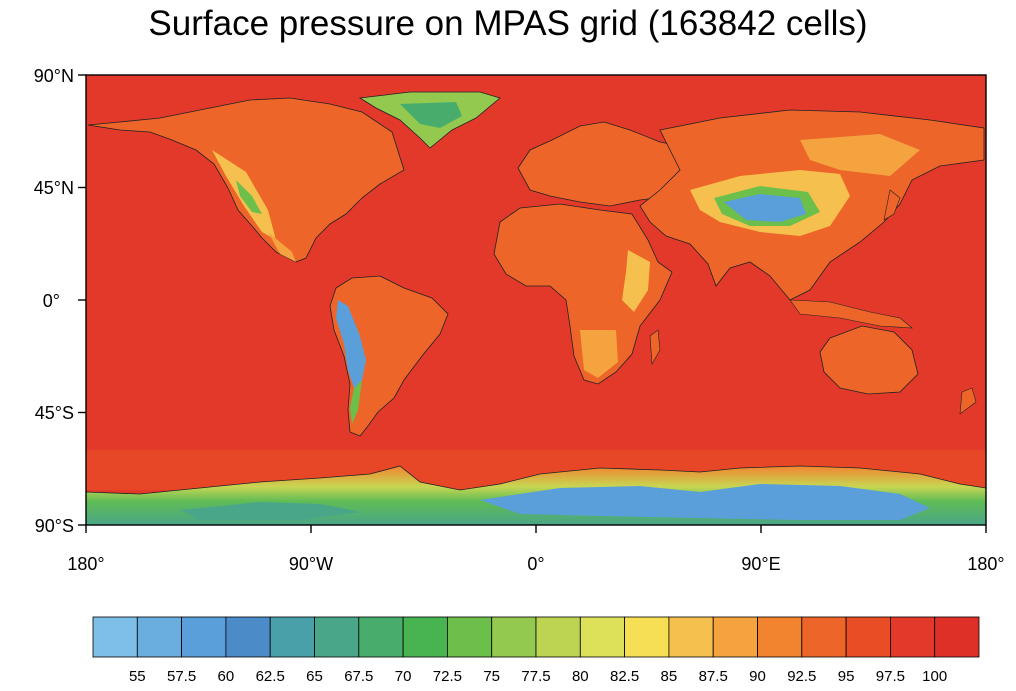 The height and width of the screenshot is (691, 1016). Describe the element at coordinates (282, 247) in the screenshot. I see `mexico-highland` at that location.